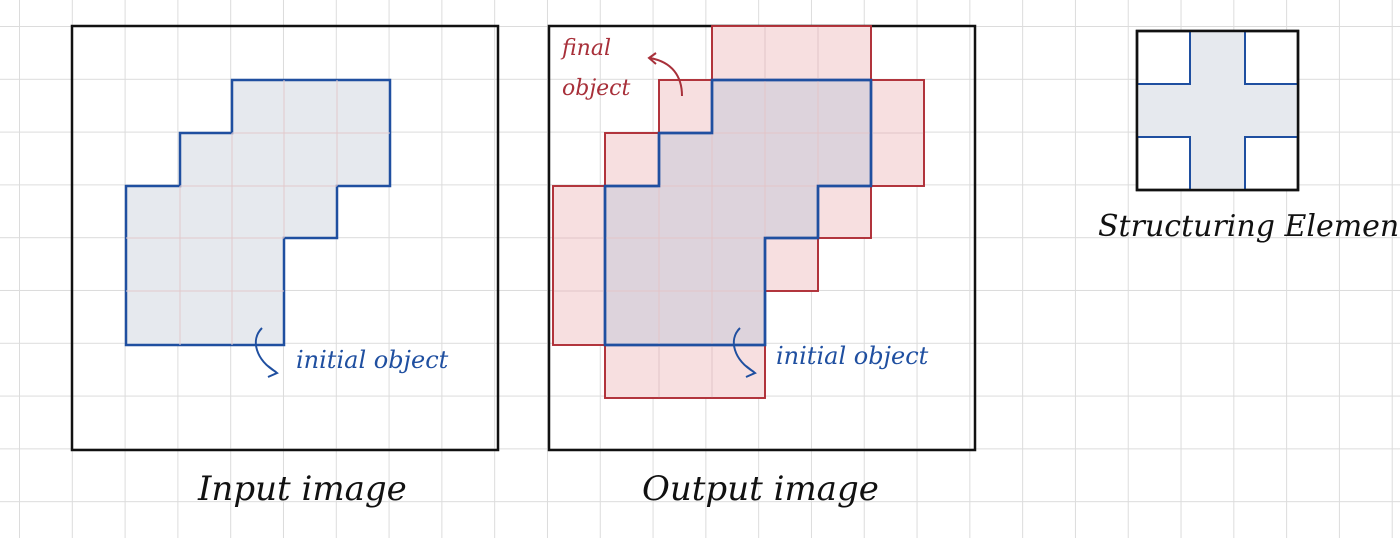 The height and width of the screenshot is (538, 1400). Describe the element at coordinates (302, 489) in the screenshot. I see `input-image-caption: Input image` at that location.